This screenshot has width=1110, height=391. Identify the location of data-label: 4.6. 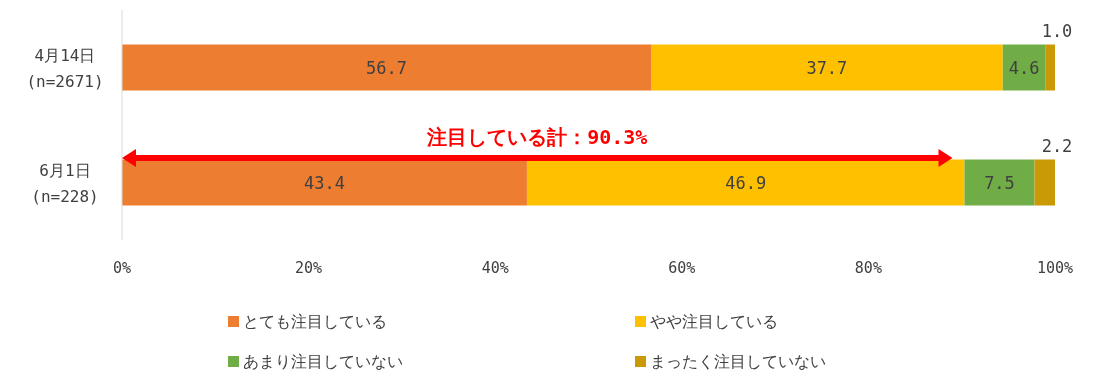
(1024, 67).